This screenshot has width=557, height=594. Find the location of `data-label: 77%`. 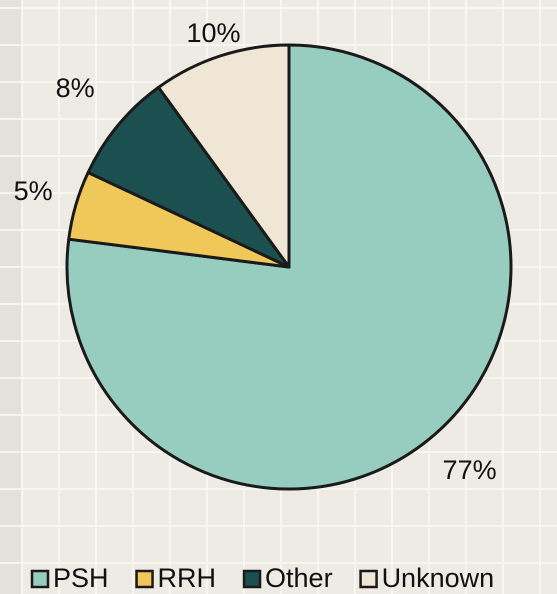

data-label: 77% is located at coordinates (470, 470).